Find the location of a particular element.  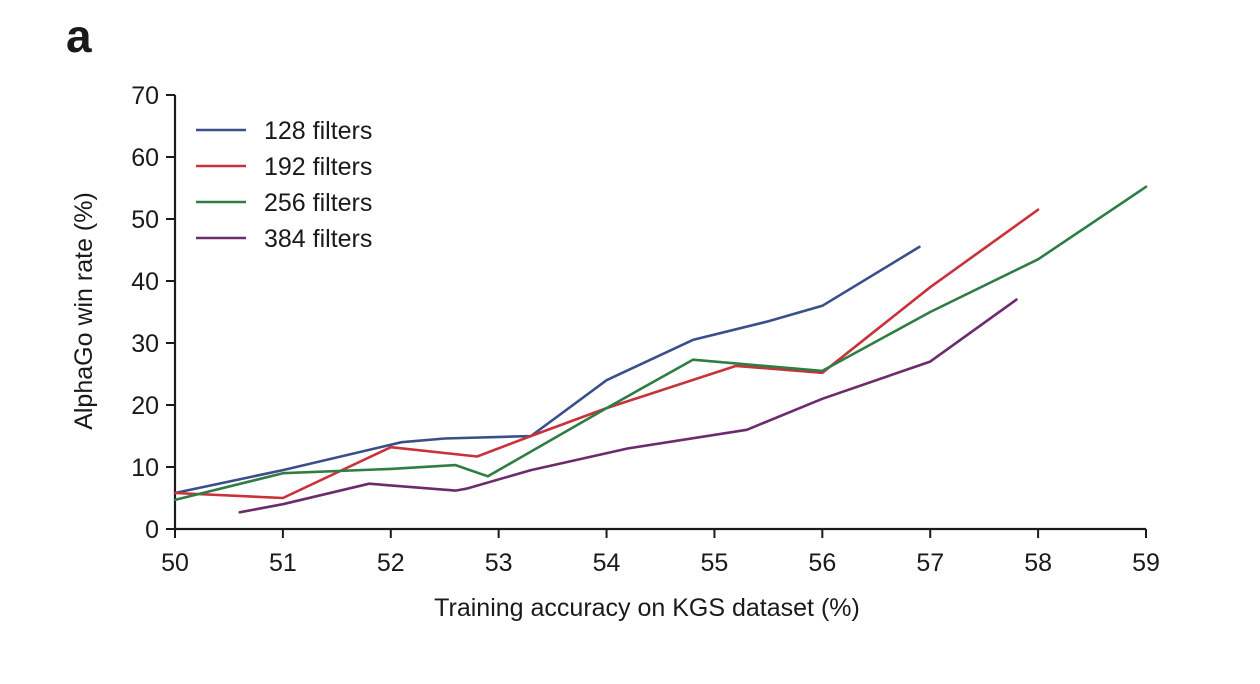

legend-label-2: 192 filters is located at coordinates (318, 167).